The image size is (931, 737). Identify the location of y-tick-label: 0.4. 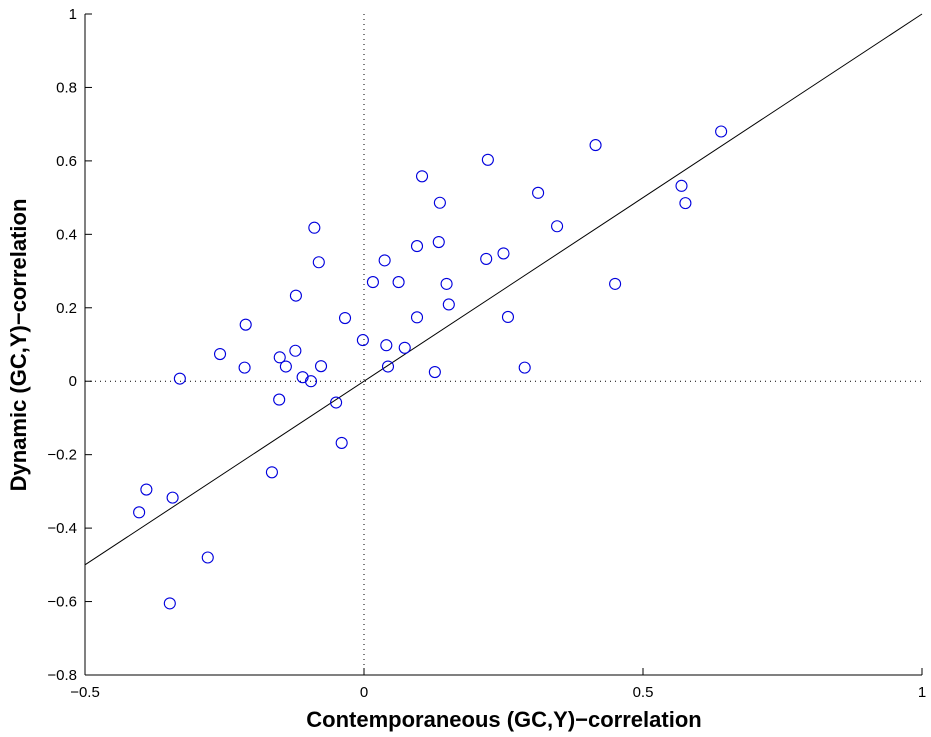
(66, 234).